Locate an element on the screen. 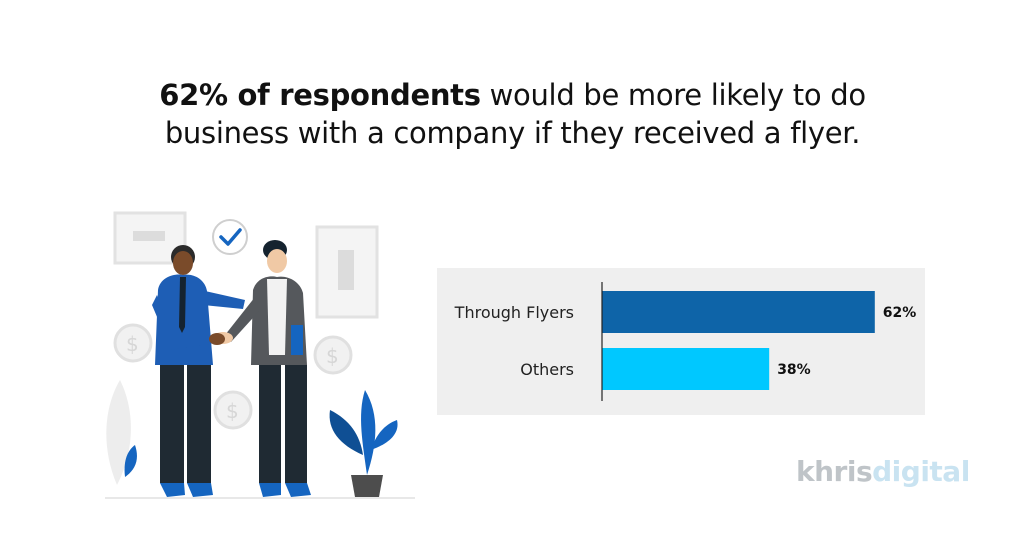  logo-part-1: khris is located at coordinates (834, 471).